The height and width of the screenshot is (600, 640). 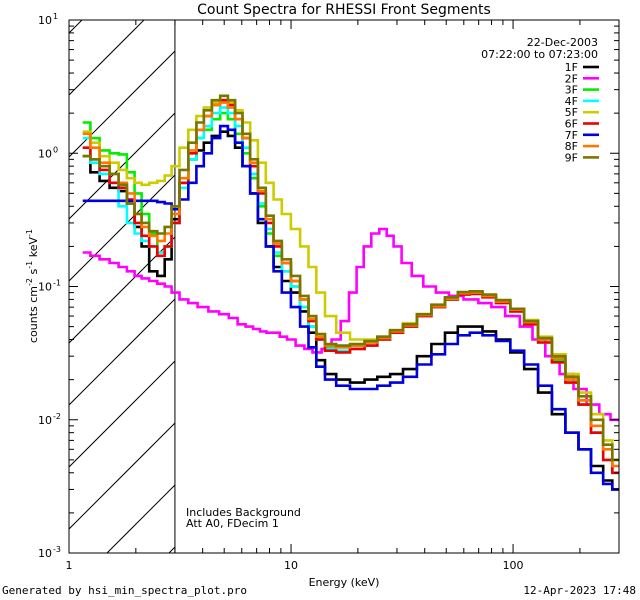 What do you see at coordinates (125, 590) in the screenshot?
I see `footer-generated-by: Generated by hsi_min_spectra_plot.pro` at bounding box center [125, 590].